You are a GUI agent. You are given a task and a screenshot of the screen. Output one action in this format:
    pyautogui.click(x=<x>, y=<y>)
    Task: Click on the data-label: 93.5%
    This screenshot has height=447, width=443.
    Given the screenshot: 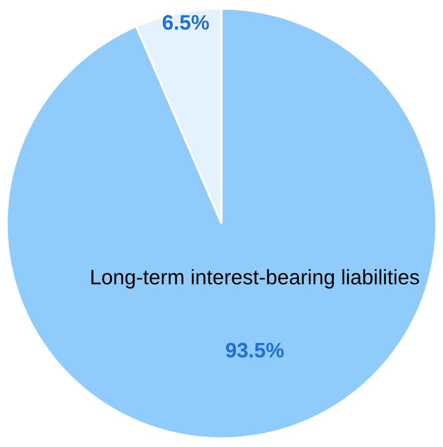 What is the action you would take?
    pyautogui.click(x=255, y=350)
    